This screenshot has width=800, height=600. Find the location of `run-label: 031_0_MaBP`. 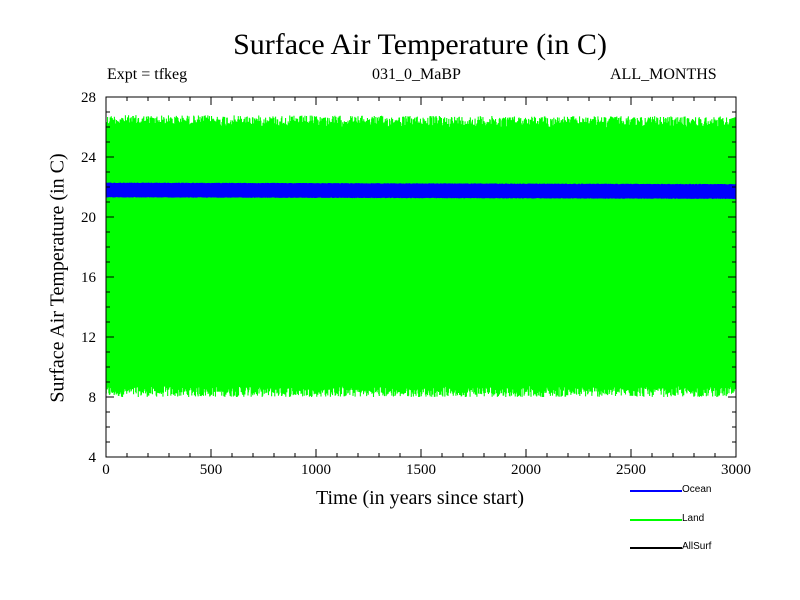

run-label: 031_0_MaBP is located at coordinates (416, 74).